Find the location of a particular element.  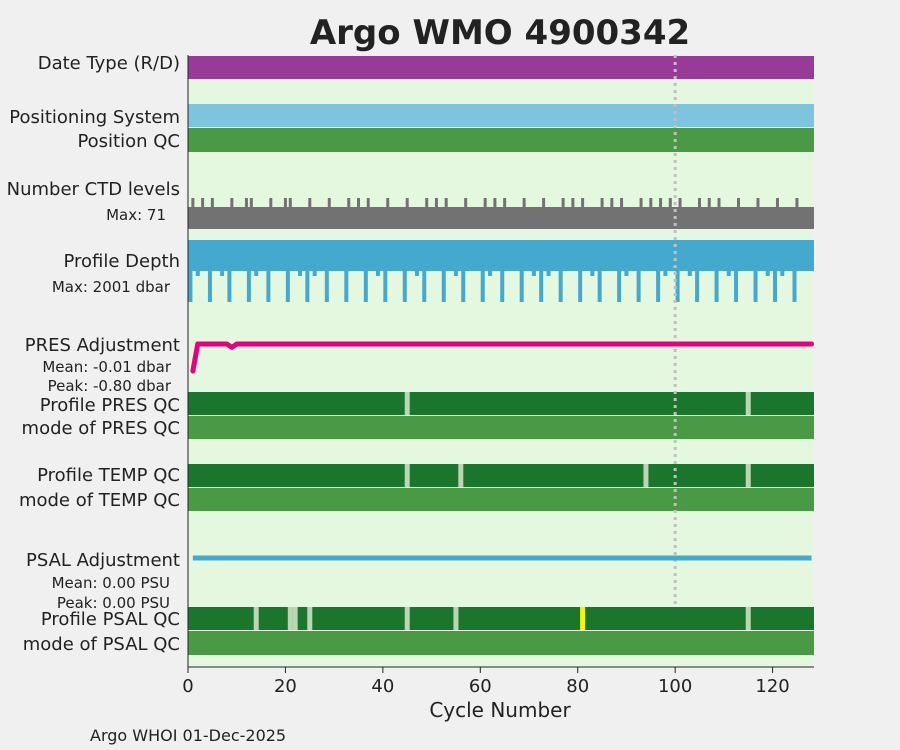

pres-peak-label: Peak: -0.80 dbar is located at coordinates (110, 386).